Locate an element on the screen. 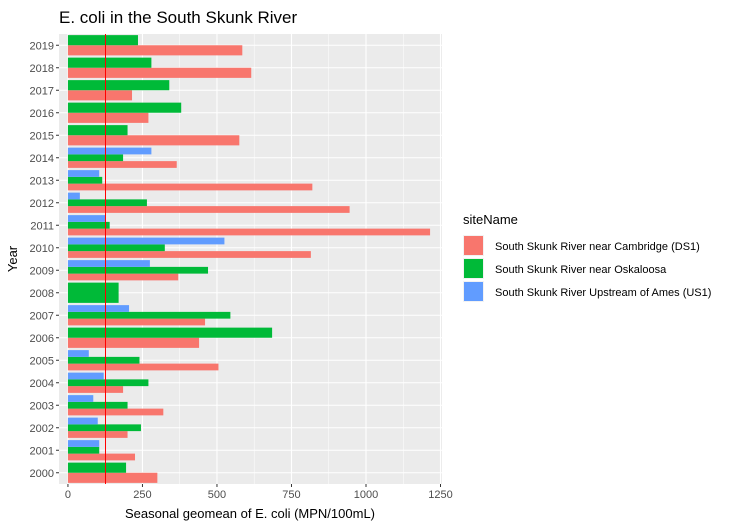 The width and height of the screenshot is (749, 528). y-axis-title: Year is located at coordinates (12, 258).